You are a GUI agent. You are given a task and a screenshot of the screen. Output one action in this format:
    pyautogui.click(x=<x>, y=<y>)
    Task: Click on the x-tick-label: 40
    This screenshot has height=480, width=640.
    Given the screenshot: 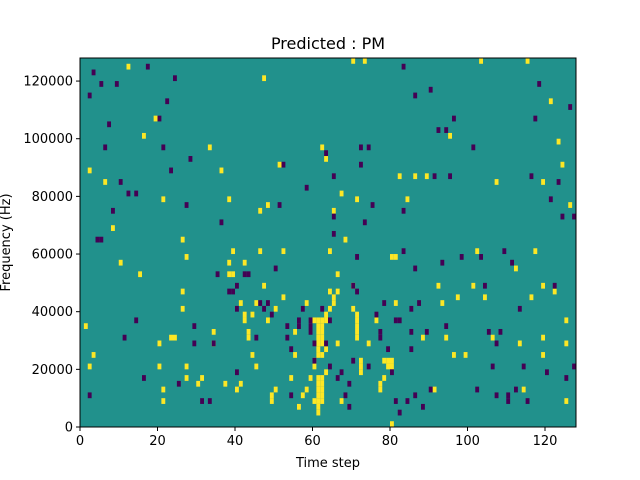 What is the action you would take?
    pyautogui.click(x=235, y=441)
    